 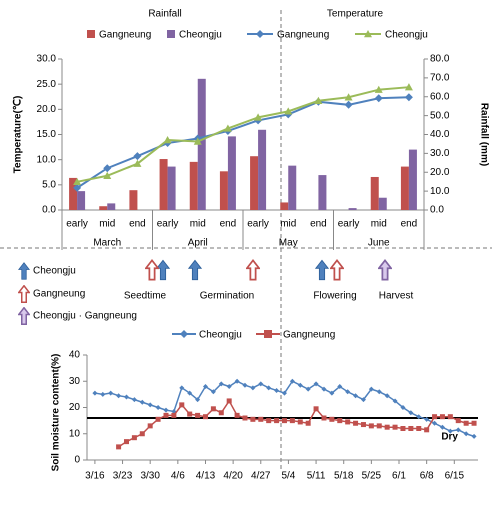 I want to click on y2-tick-label: 10.0, so click(x=440, y=191).